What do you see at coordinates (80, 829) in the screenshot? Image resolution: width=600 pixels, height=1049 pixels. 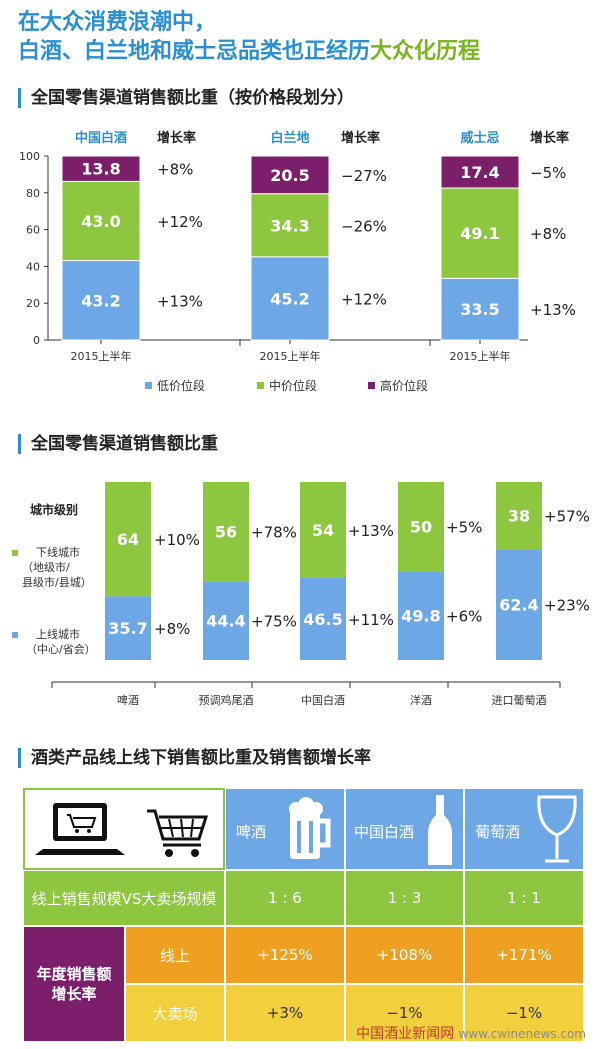 I see `laptop-icon` at bounding box center [80, 829].